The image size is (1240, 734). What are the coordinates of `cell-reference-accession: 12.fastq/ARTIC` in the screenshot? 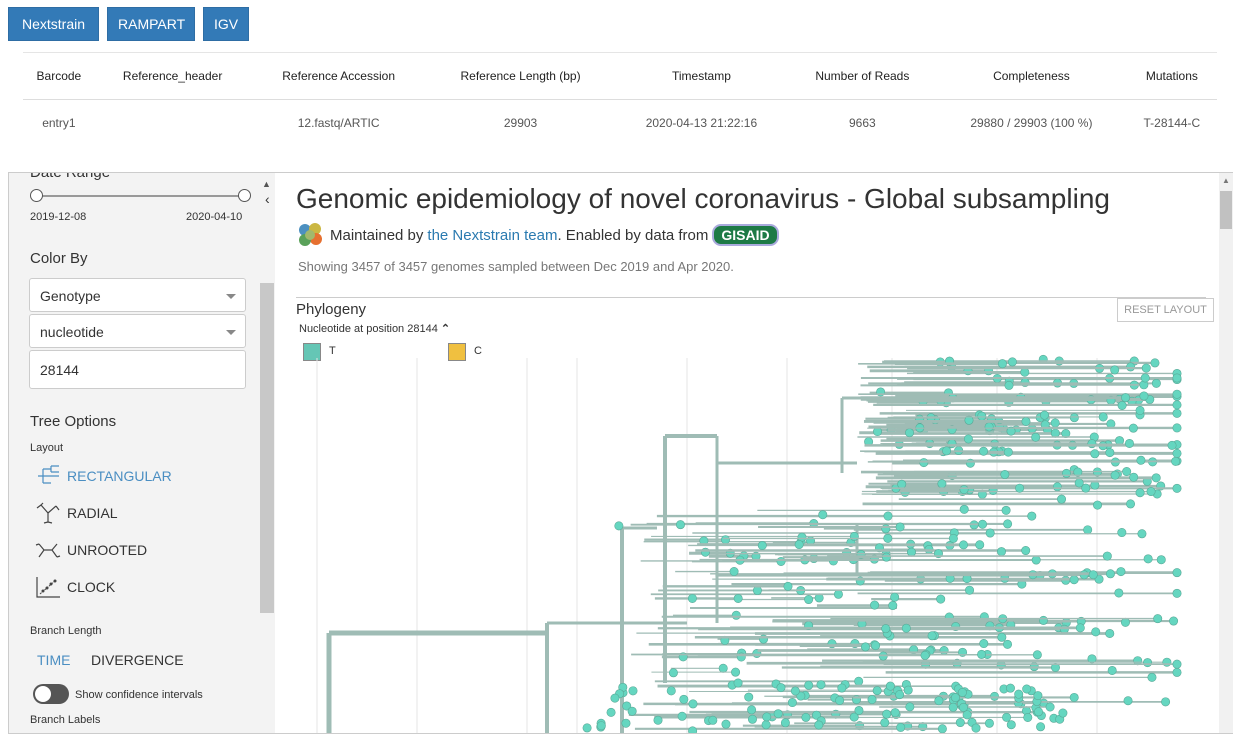 It's located at (338, 123).